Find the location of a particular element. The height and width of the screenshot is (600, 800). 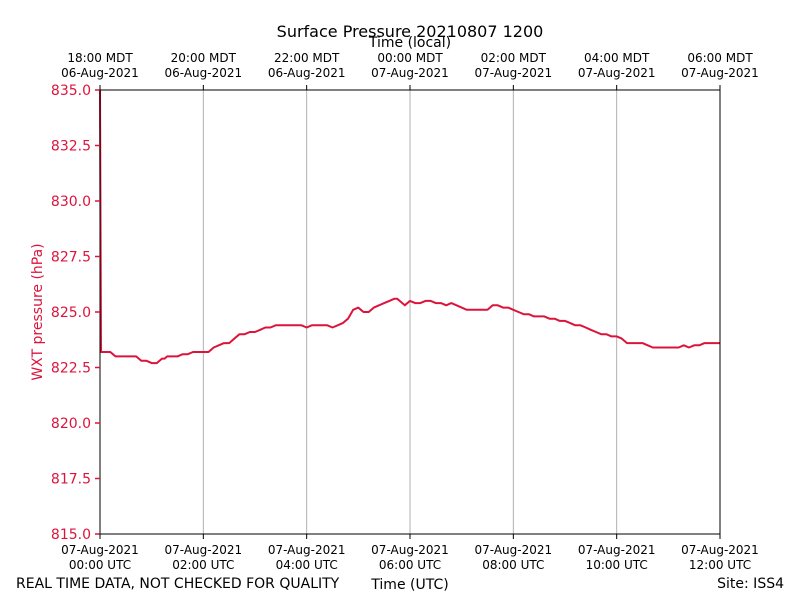

top-tick-label-time: 02:00 MDT is located at coordinates (514, 58).